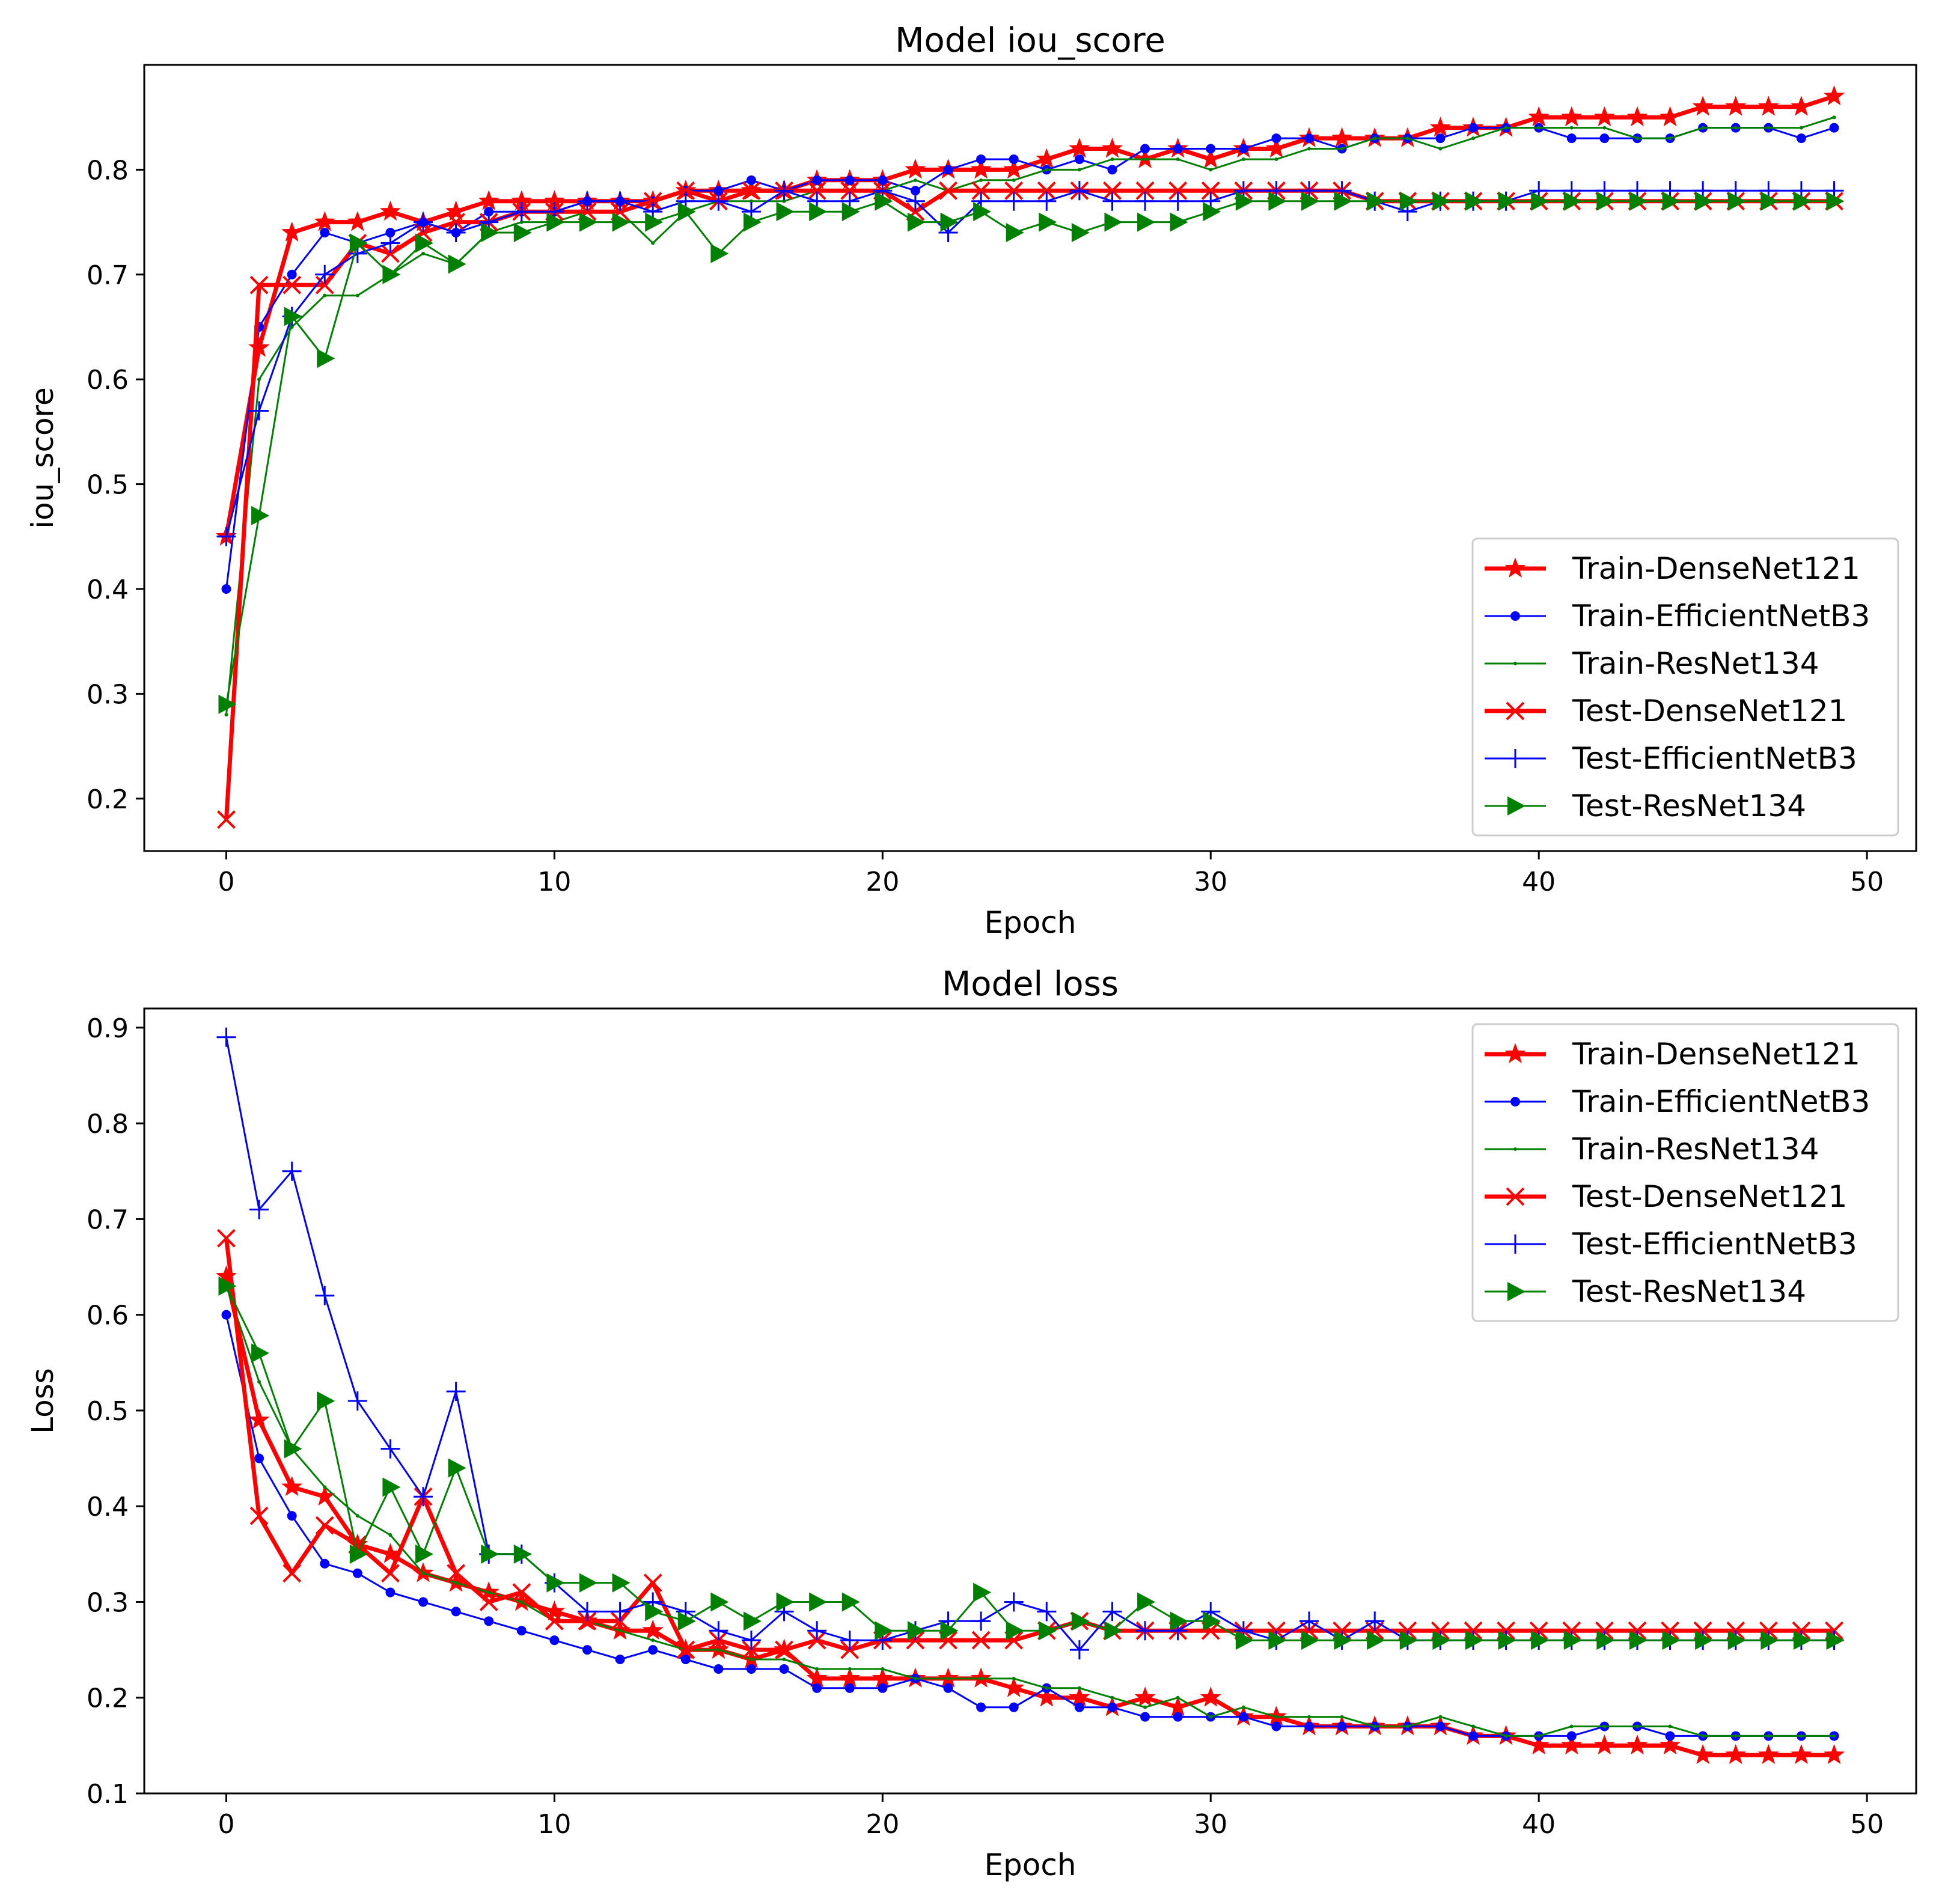 Image resolution: width=1933 pixels, height=1904 pixels. I want to click on chart-title: Model loss, so click(1030, 984).